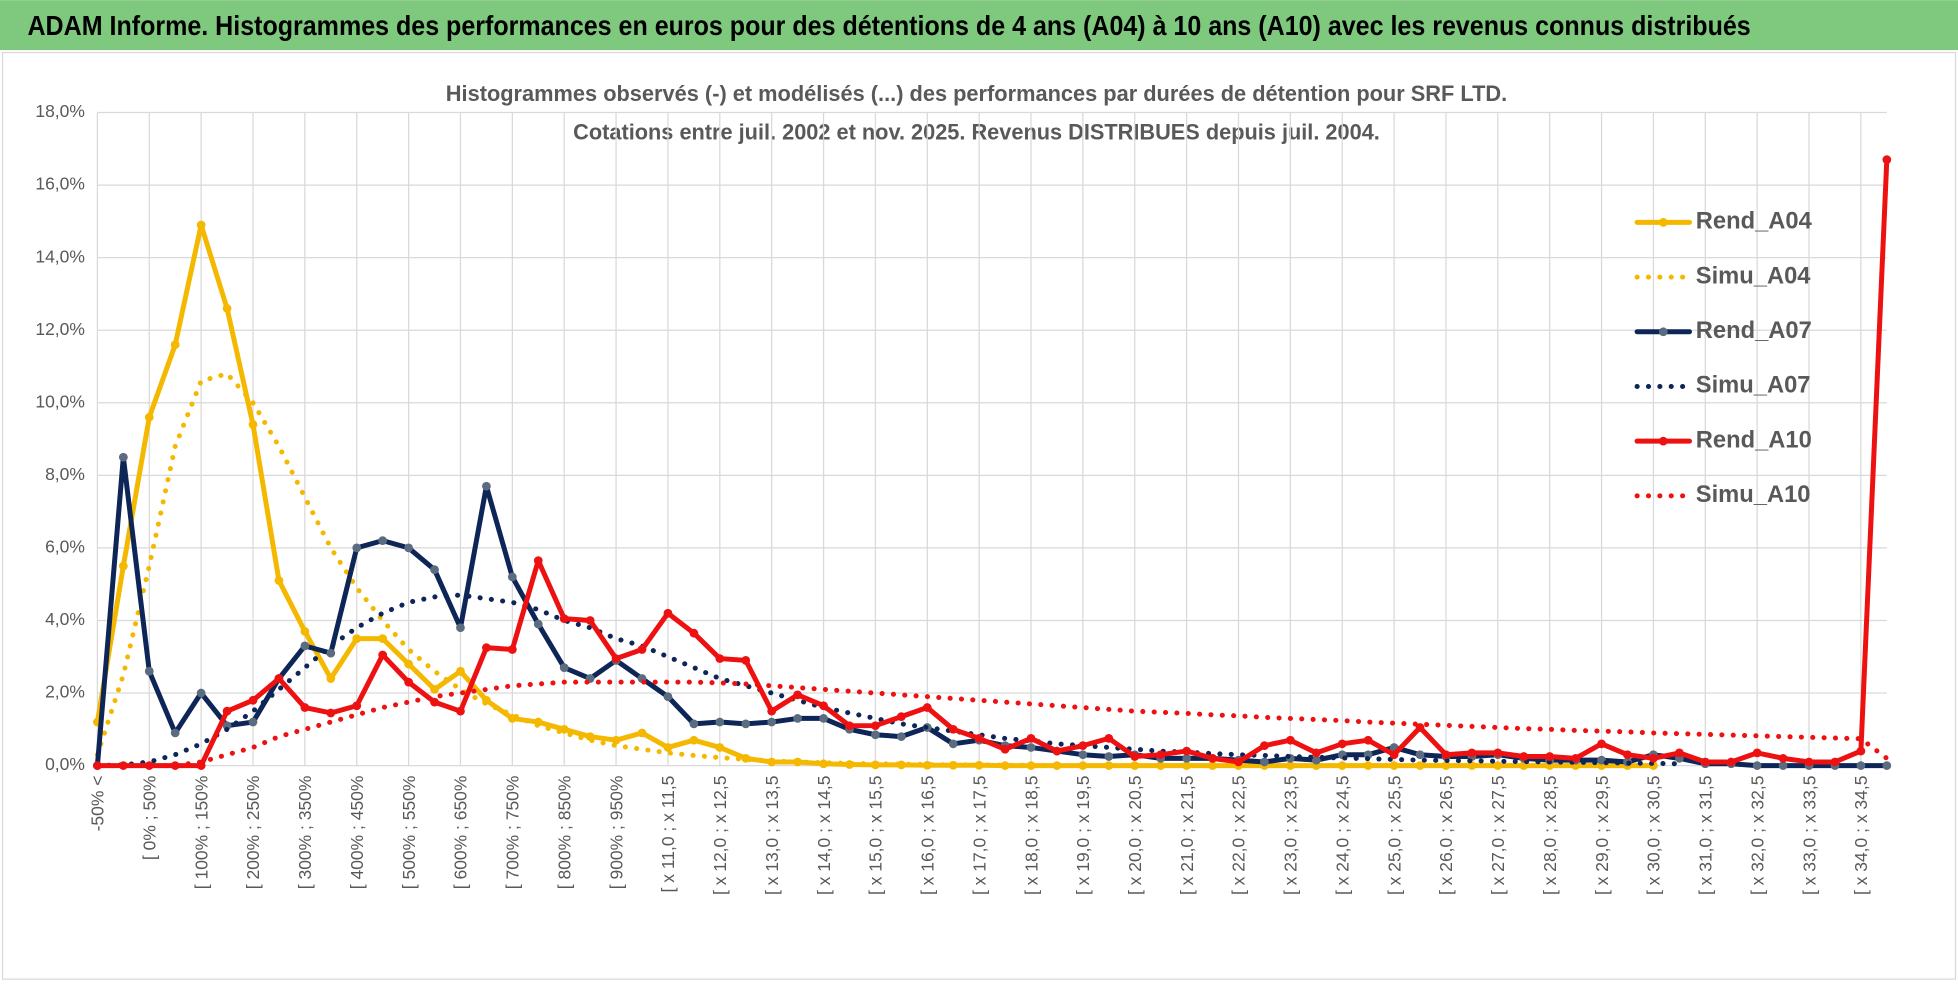 The image size is (1958, 988). I want to click on x-tick-label: [ x 20,0 ; x 20,5, so click(1135, 835).